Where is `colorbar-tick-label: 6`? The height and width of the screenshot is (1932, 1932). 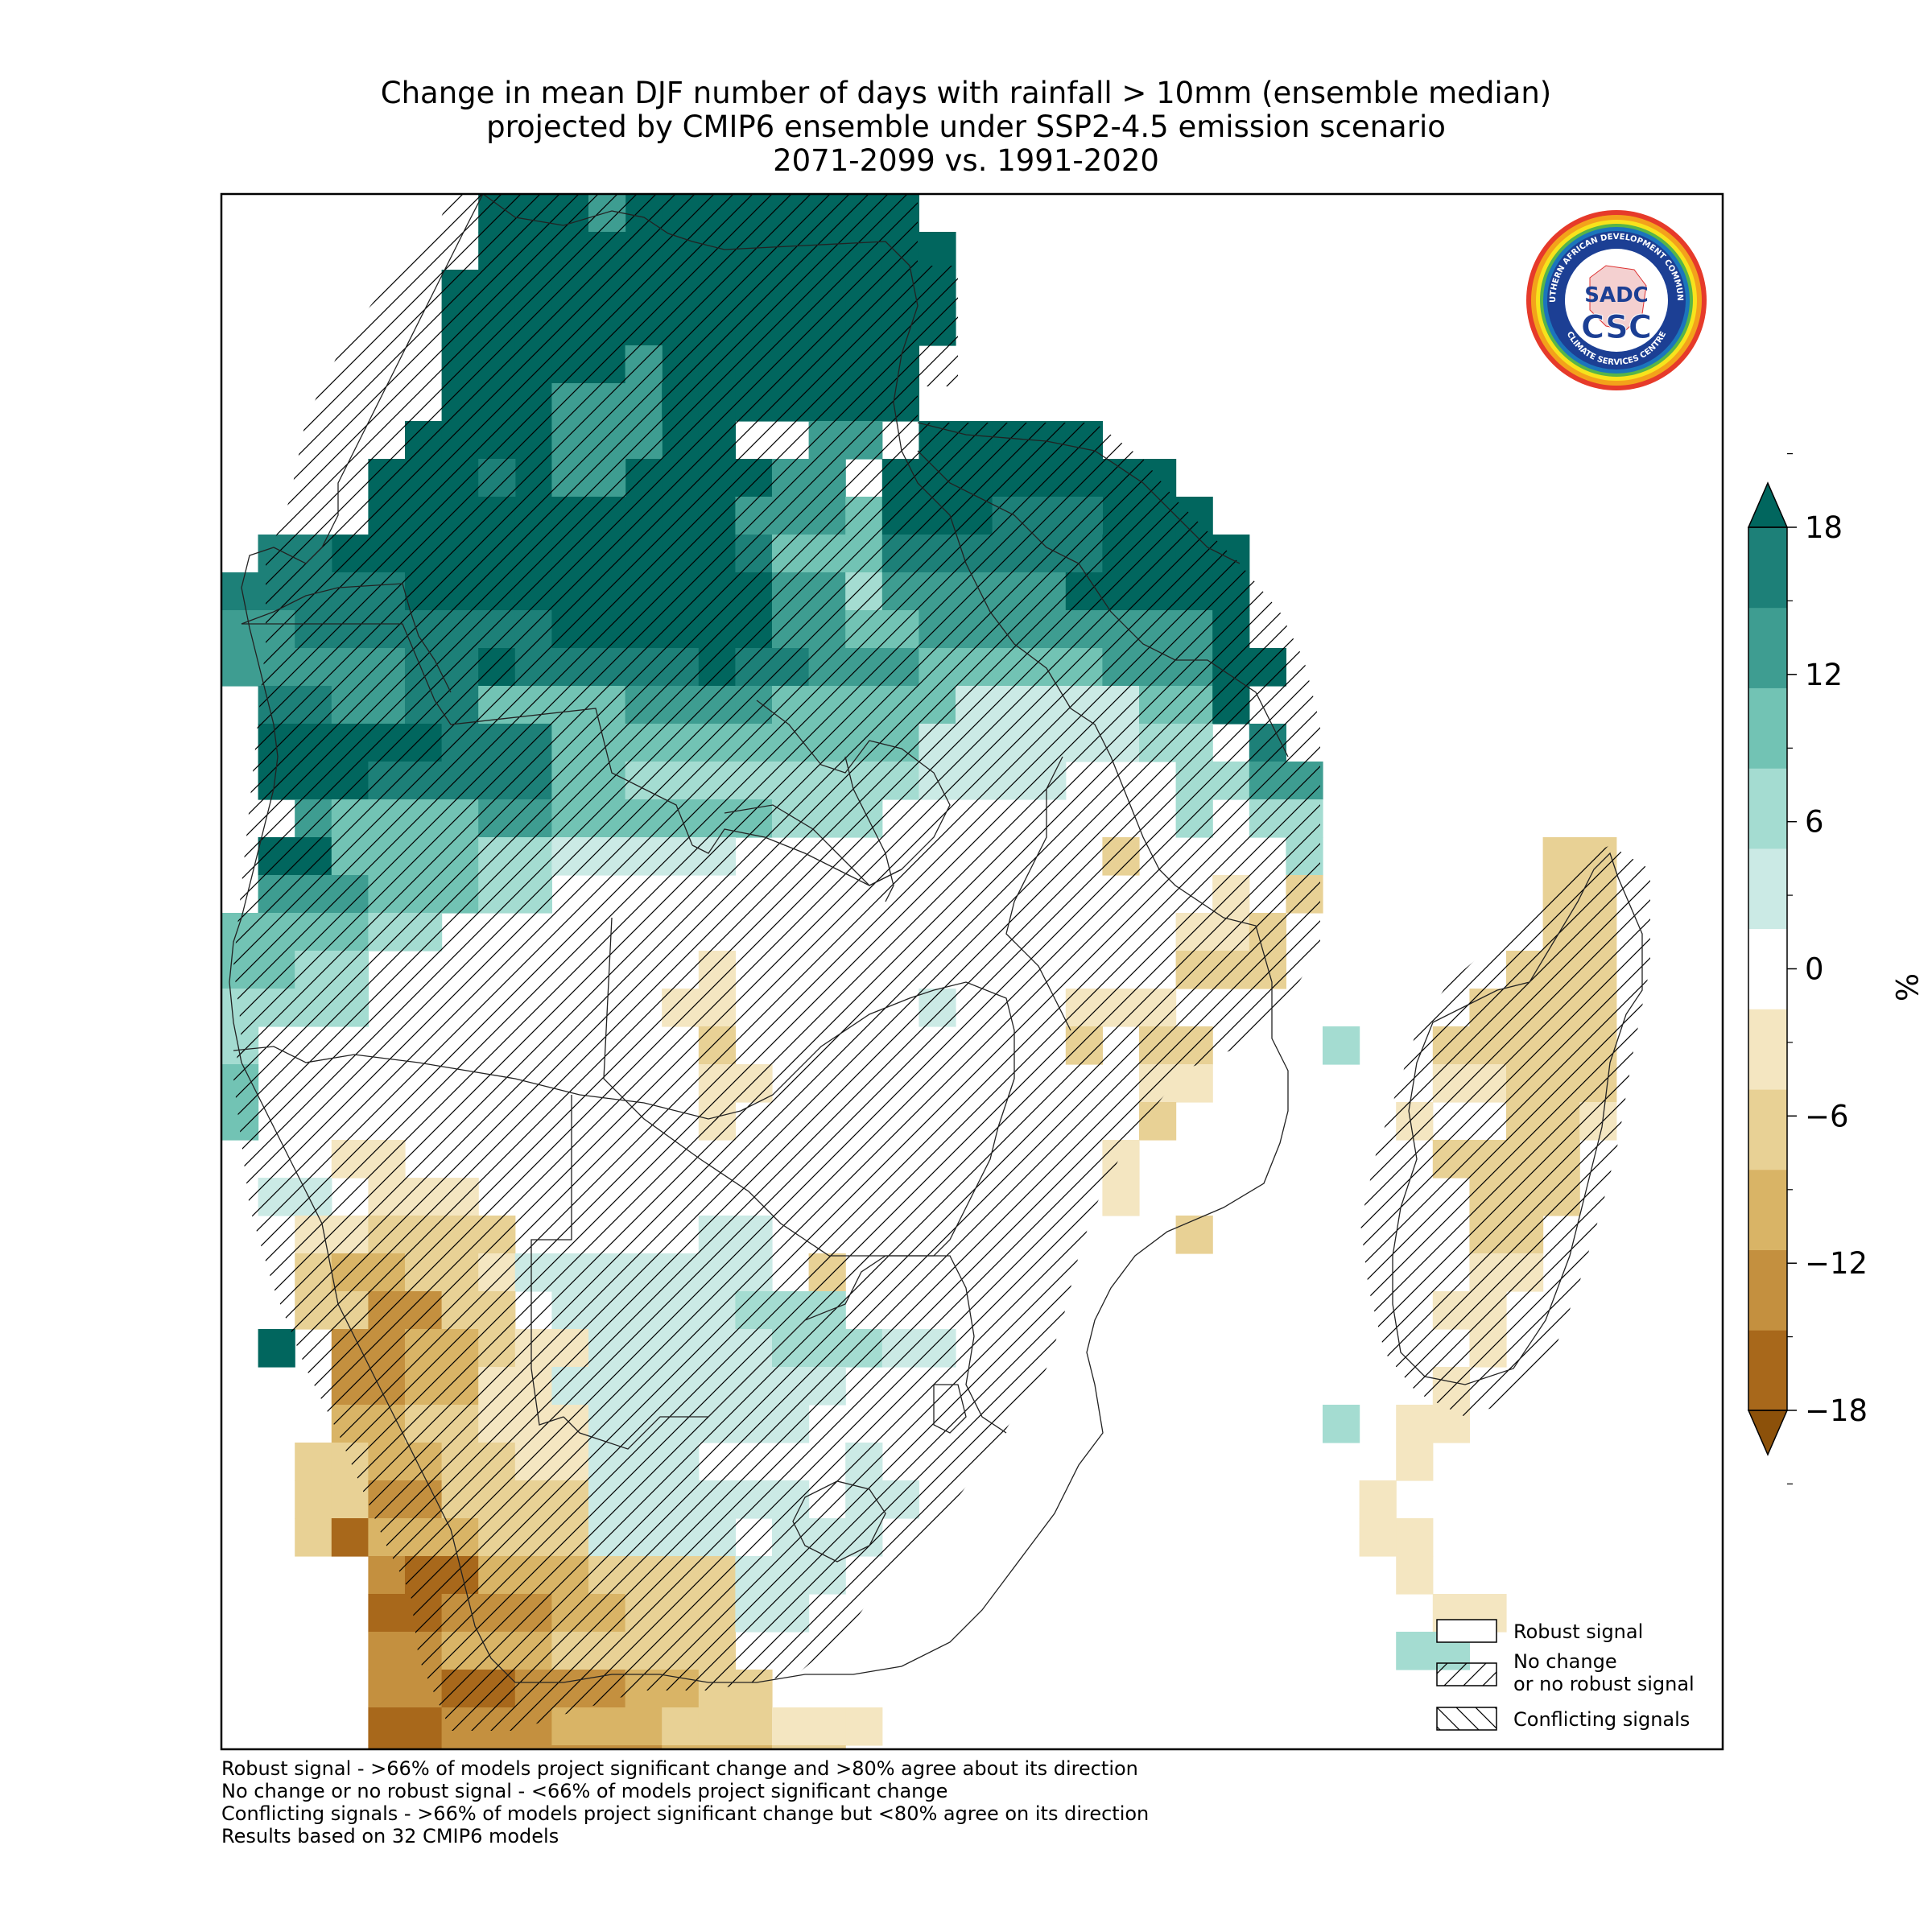
colorbar-tick-label: 6 is located at coordinates (1814, 822).